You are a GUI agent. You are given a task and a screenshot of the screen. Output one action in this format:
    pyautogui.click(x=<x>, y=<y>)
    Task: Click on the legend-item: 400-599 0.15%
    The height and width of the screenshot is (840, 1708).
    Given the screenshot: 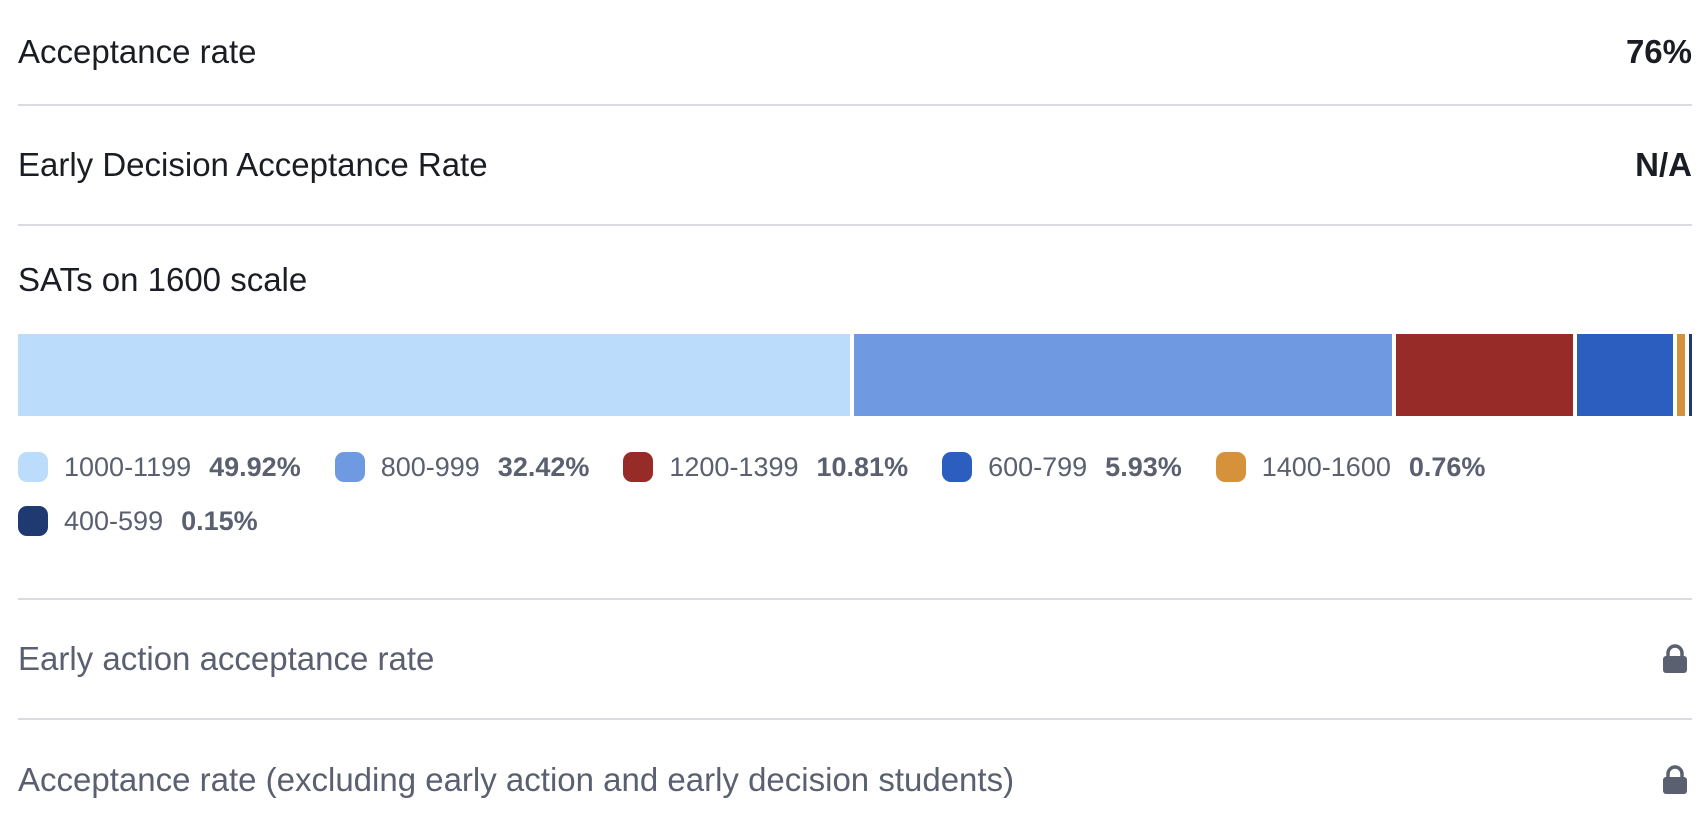 What is the action you would take?
    pyautogui.click(x=138, y=521)
    